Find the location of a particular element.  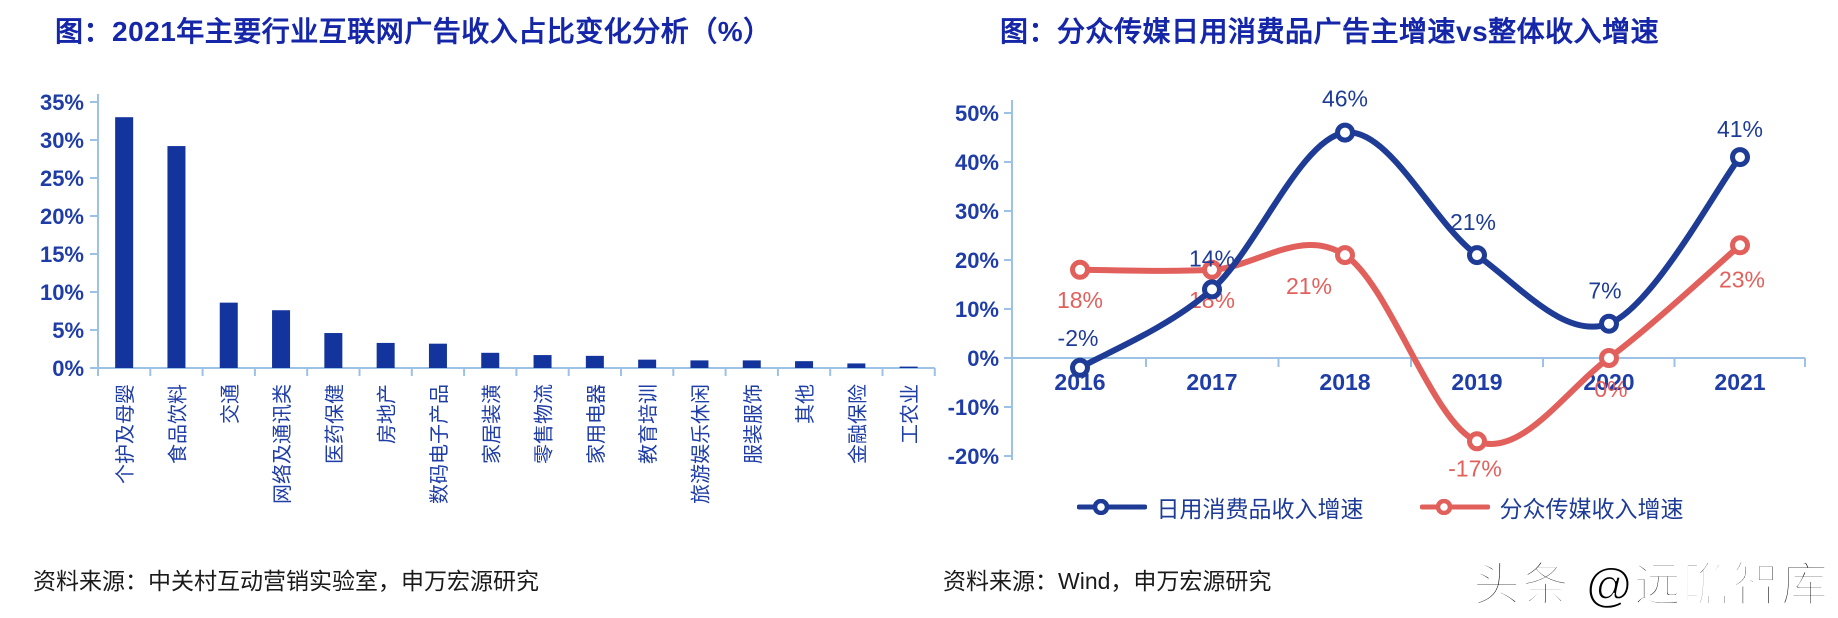

line-ytick-label: 30% is located at coordinates (977, 211).